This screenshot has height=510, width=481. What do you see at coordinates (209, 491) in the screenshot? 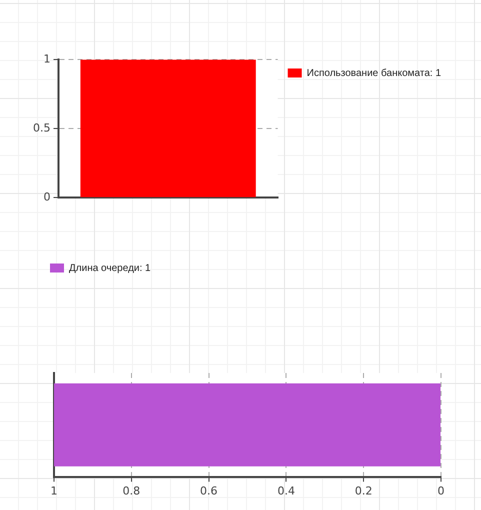
I see `x-tick-label: 0.6` at bounding box center [209, 491].